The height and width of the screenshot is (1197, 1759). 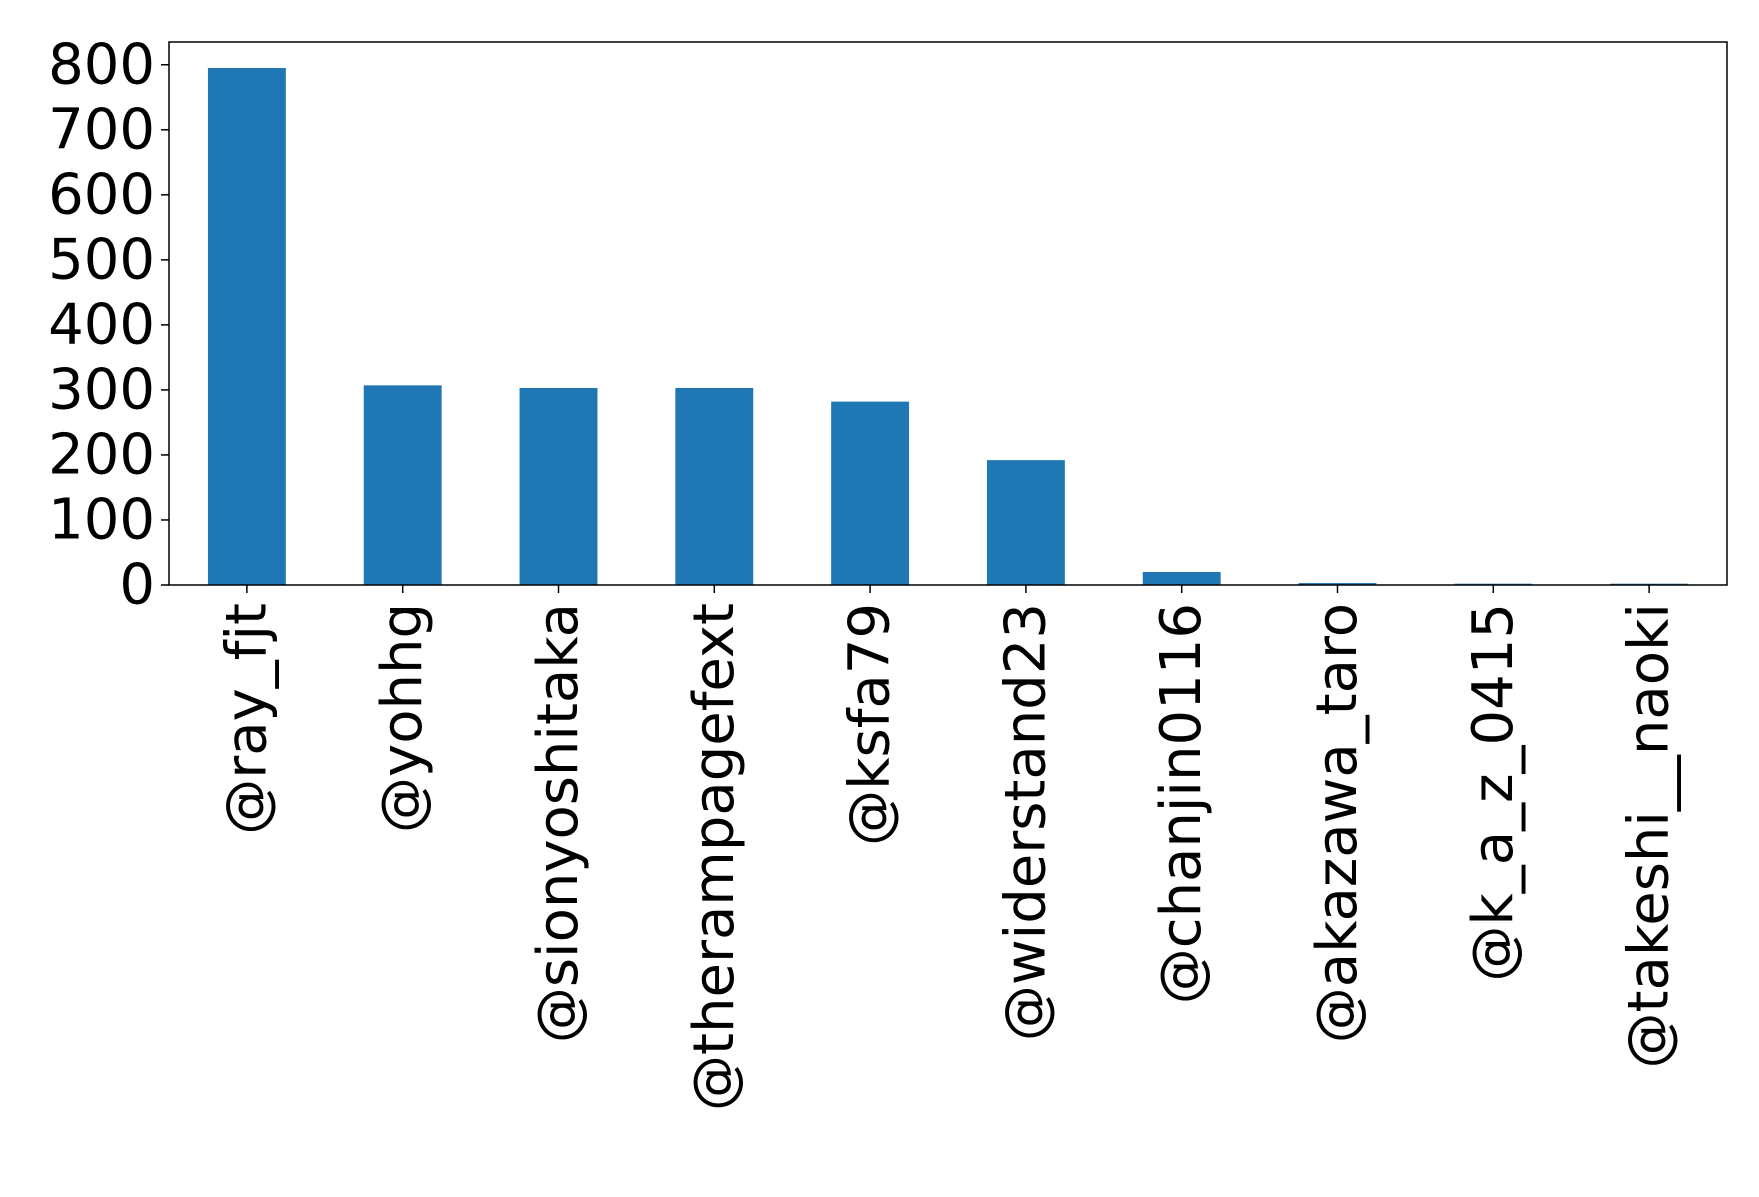 What do you see at coordinates (137, 585) in the screenshot?
I see `y-tick-label: 0` at bounding box center [137, 585].